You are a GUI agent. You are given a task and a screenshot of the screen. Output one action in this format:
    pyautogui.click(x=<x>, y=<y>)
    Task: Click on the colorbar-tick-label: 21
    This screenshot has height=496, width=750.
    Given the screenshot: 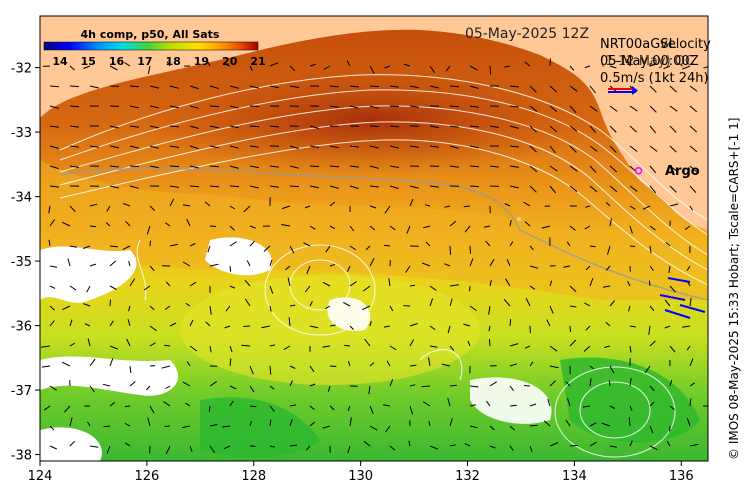 What is the action you would take?
    pyautogui.click(x=257, y=61)
    